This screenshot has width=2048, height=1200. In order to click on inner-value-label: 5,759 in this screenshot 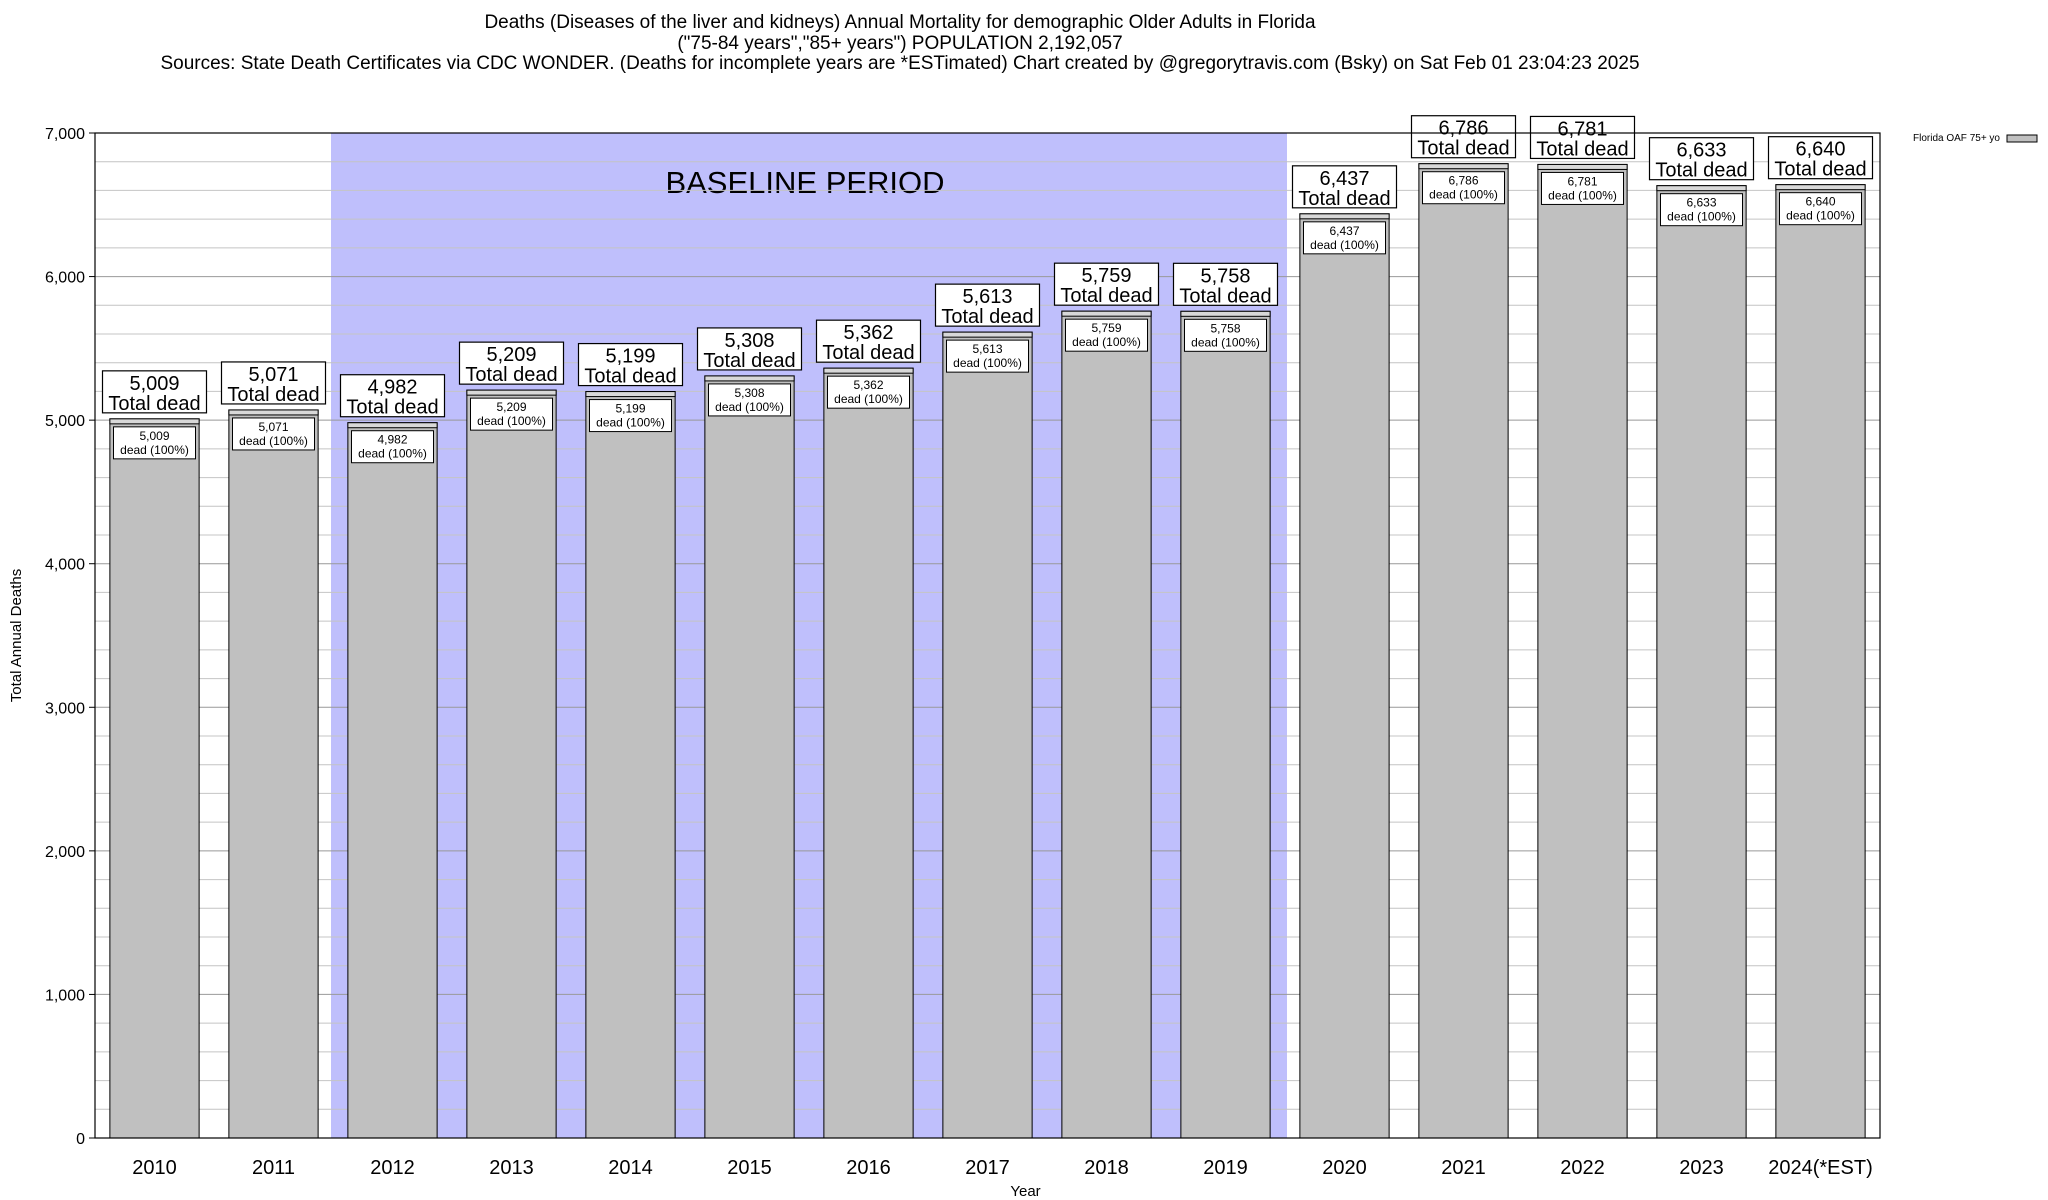, I will do `click(1106, 328)`.